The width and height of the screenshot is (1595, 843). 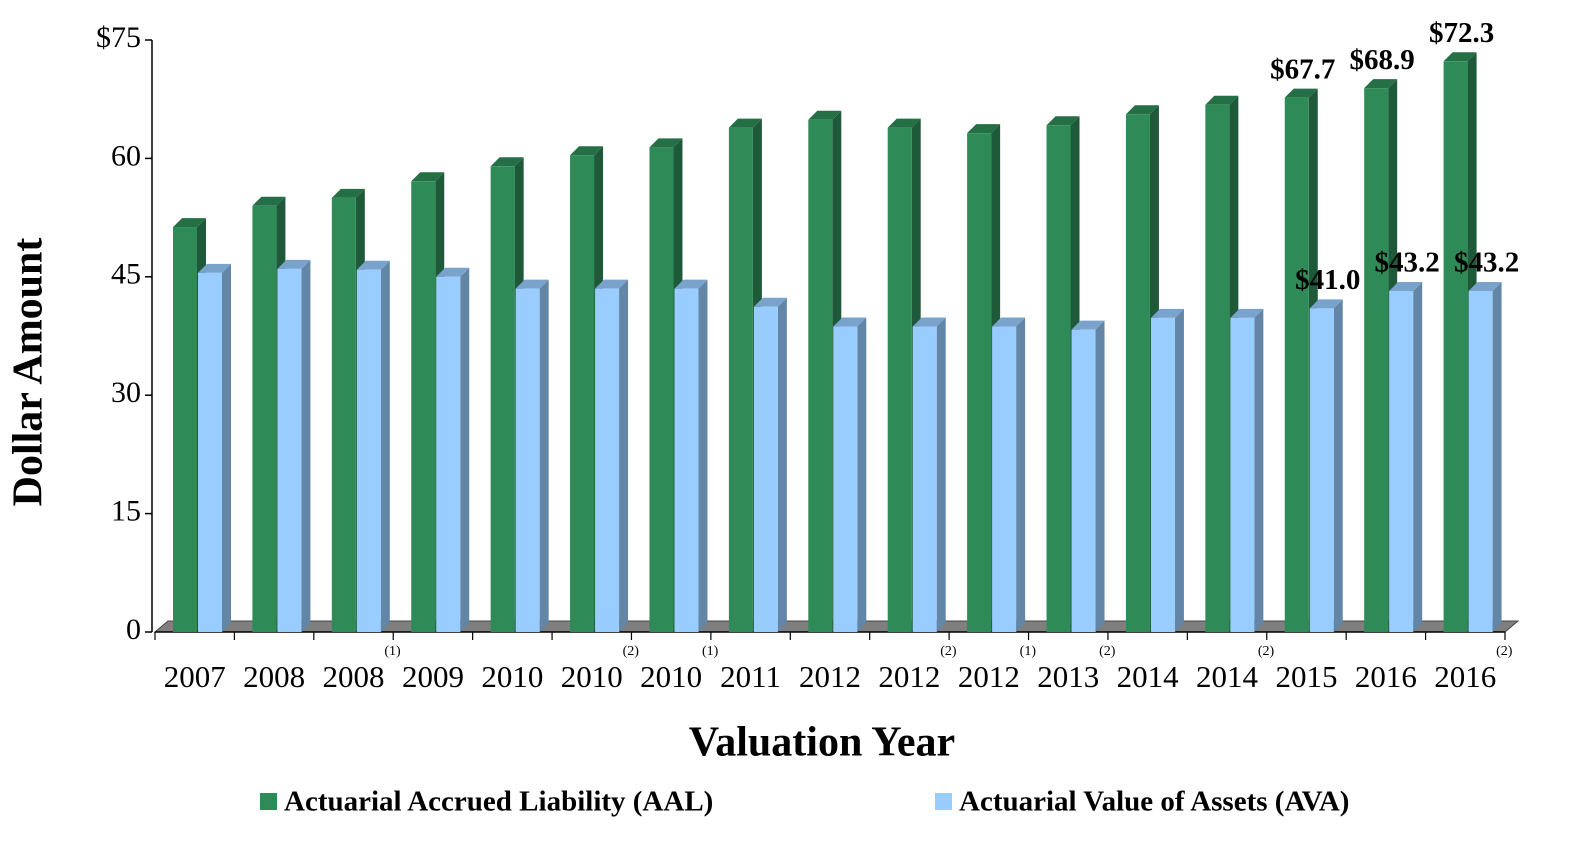 What do you see at coordinates (195, 676) in the screenshot?
I see `x-tick-label: 2007` at bounding box center [195, 676].